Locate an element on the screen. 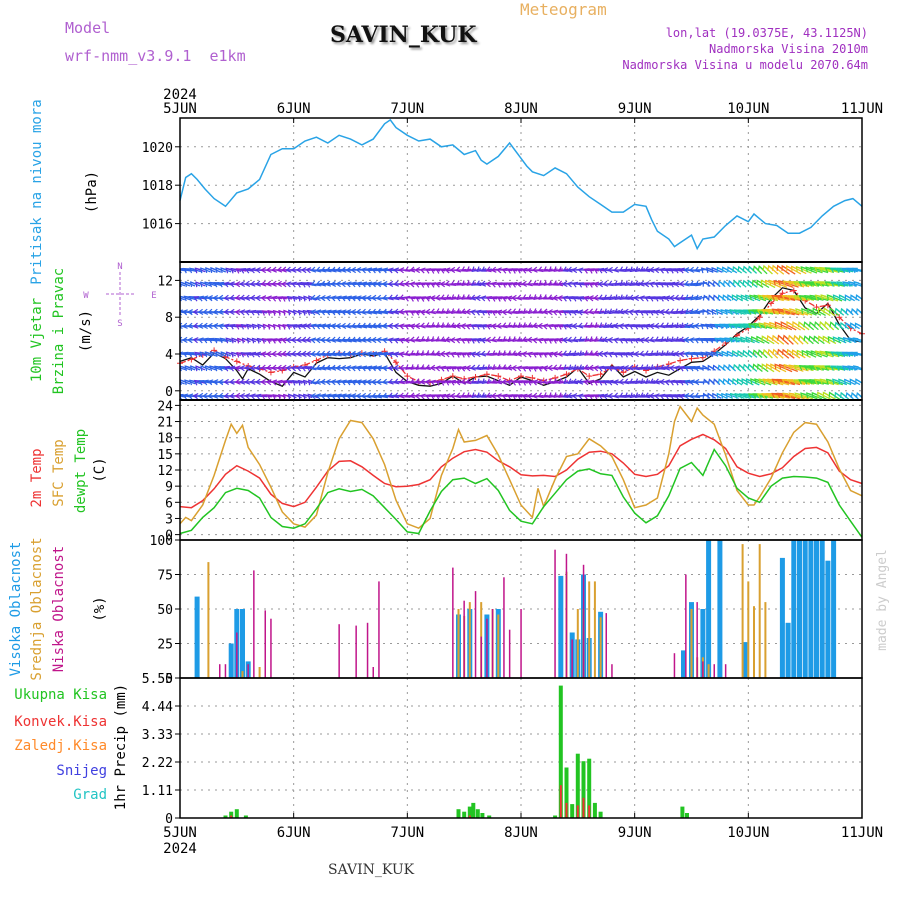 The width and height of the screenshot is (900, 900). wind-axis-label-2: Brzina i Pravac is located at coordinates (59, 331).